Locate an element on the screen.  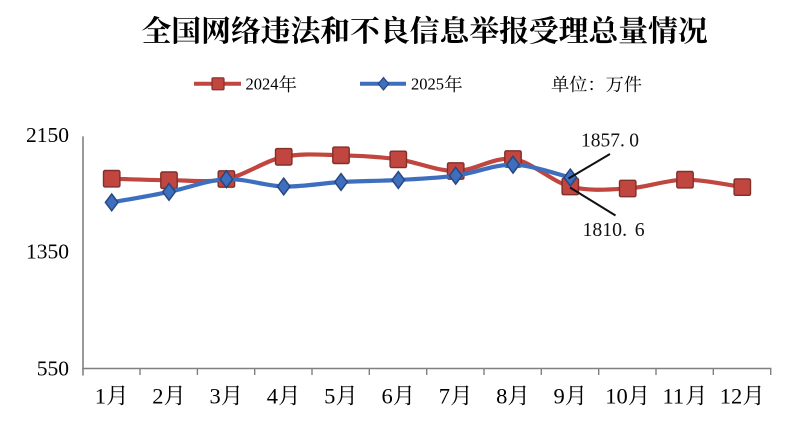
svg-text: 3 is located at coordinates (215, 396).